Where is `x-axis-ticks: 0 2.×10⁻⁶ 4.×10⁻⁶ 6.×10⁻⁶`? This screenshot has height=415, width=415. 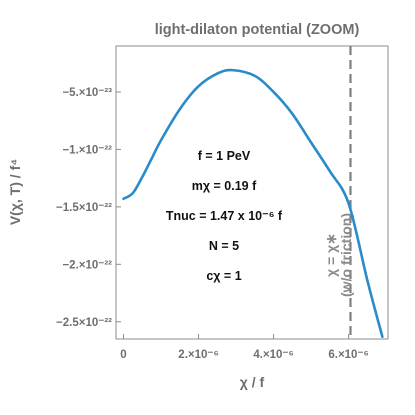 x-axis-ticks: 0 2.×10⁻⁶ 4.×10⁻⁶ 6.×10⁻⁶ is located at coordinates (244, 347).